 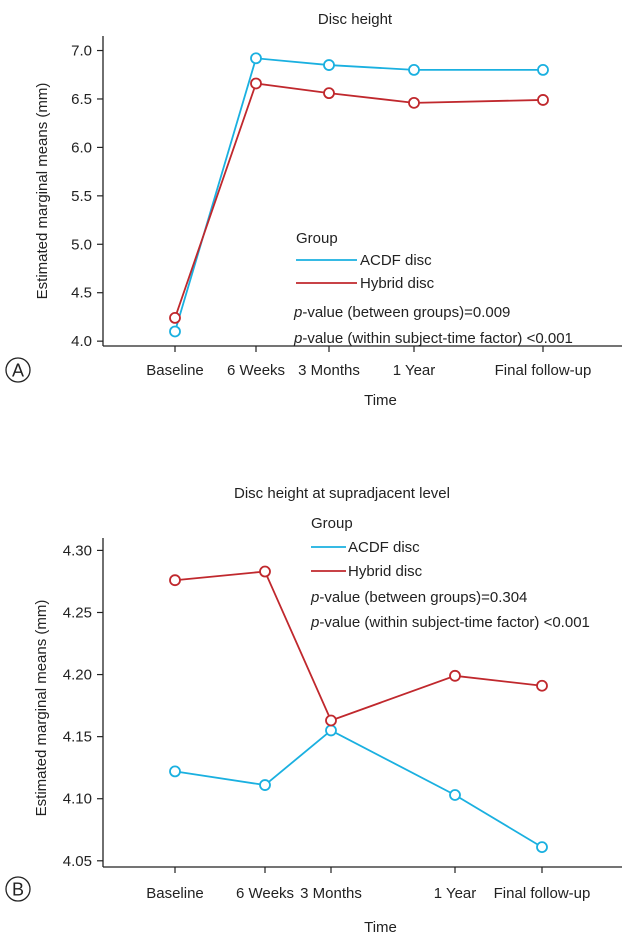 I want to click on series-line-hybrid-disc, so click(x=359, y=200).